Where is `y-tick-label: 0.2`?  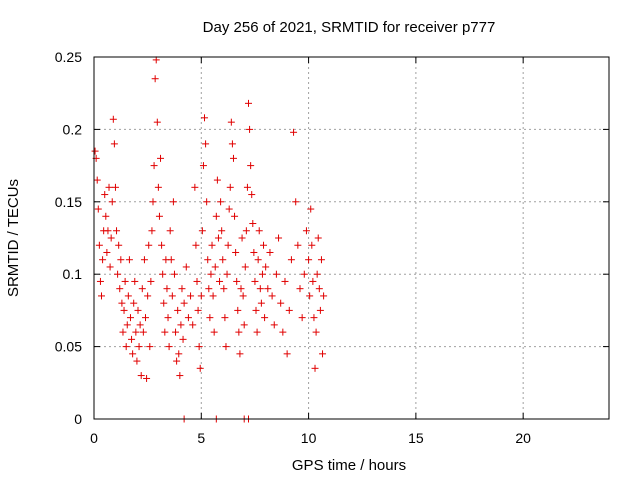 y-tick-label: 0.2 is located at coordinates (73, 129).